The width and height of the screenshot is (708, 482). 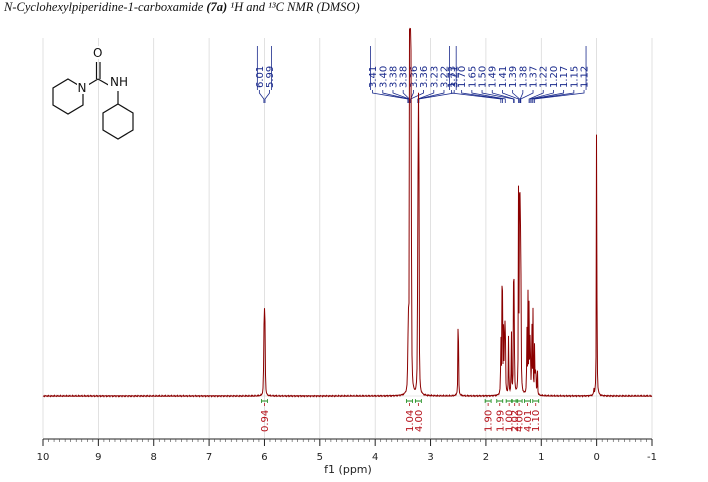 What do you see at coordinates (97, 53) in the screenshot?
I see `atom-label-o: O` at bounding box center [97, 53].